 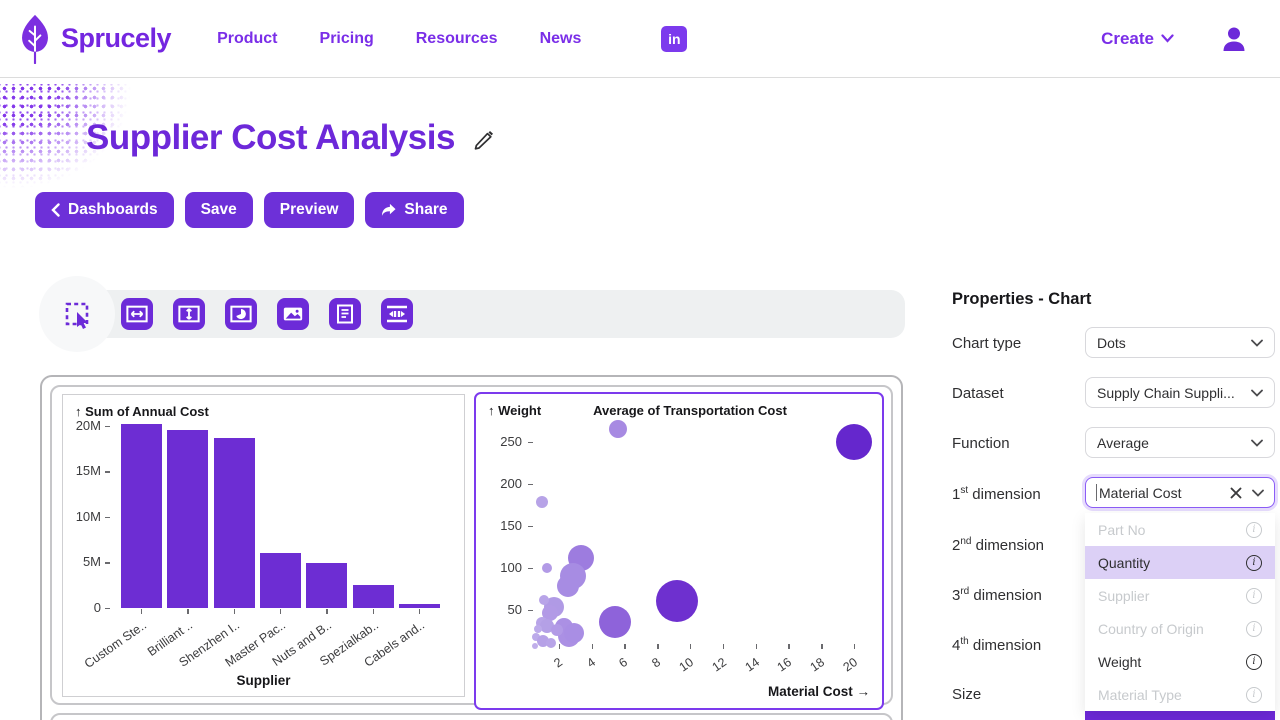 I want to click on text-document-icon, so click(x=345, y=314).